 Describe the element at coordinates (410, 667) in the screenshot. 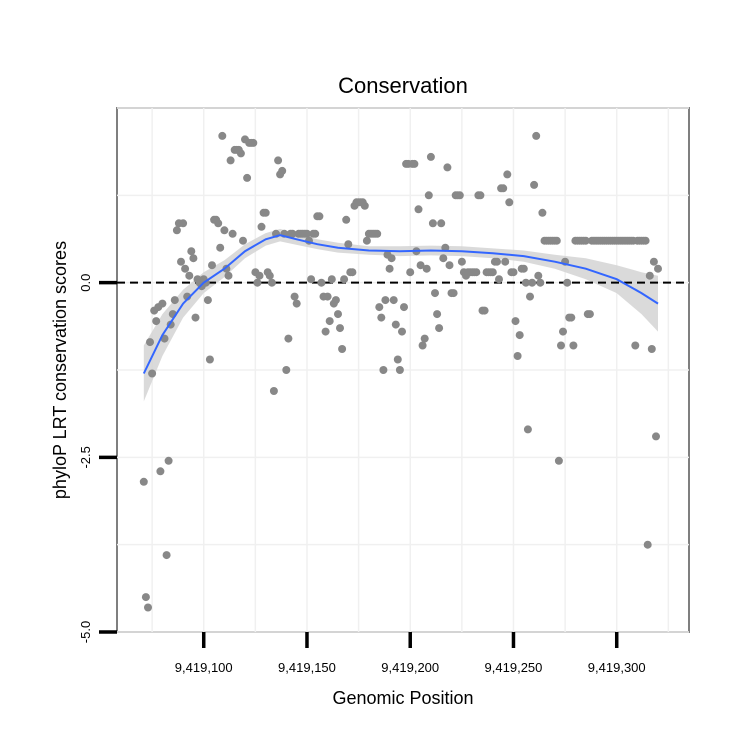

I see `x-tick-label: 9,419,200` at that location.